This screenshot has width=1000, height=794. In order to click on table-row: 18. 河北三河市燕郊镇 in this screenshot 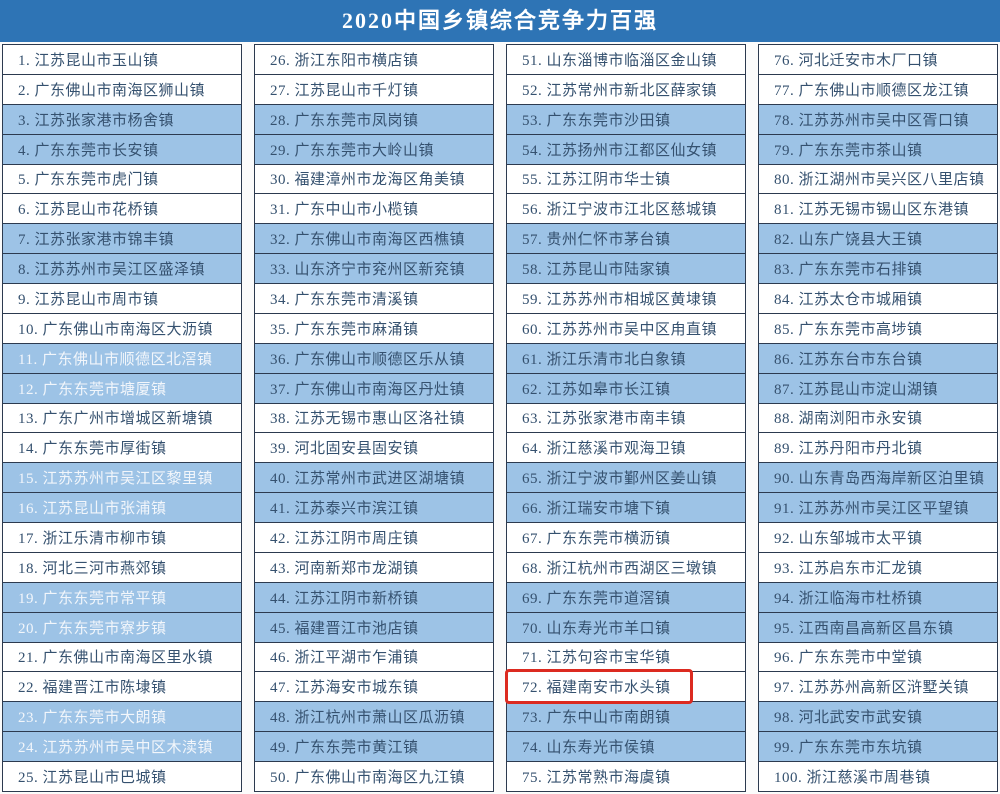, I will do `click(122, 567)`.